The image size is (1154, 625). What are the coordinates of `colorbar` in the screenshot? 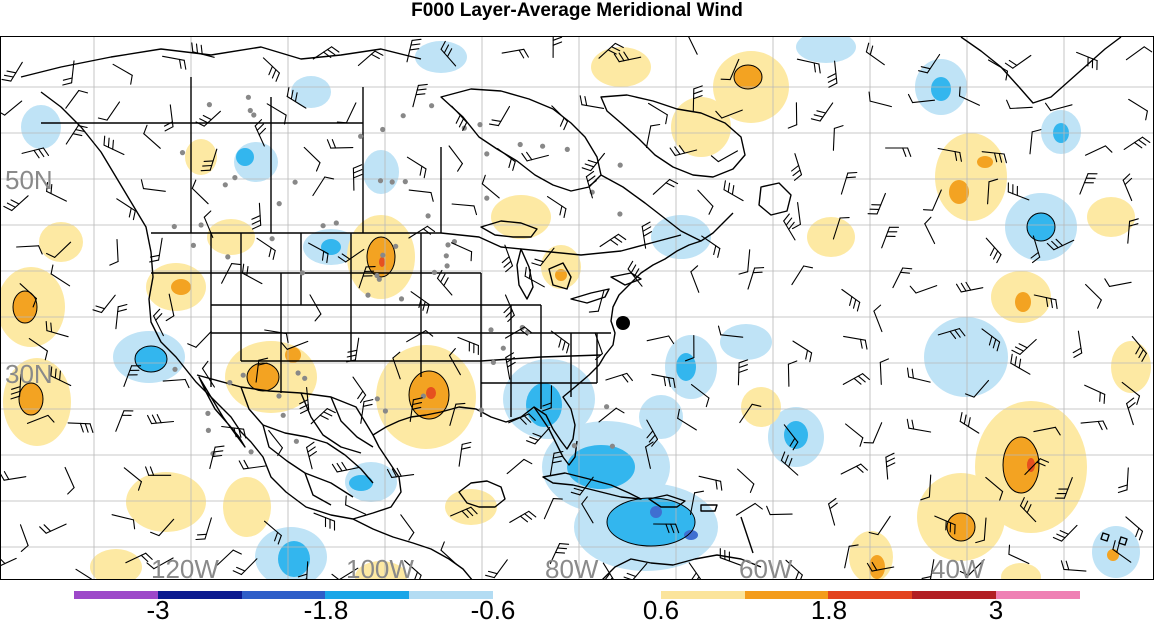 It's located at (577, 595).